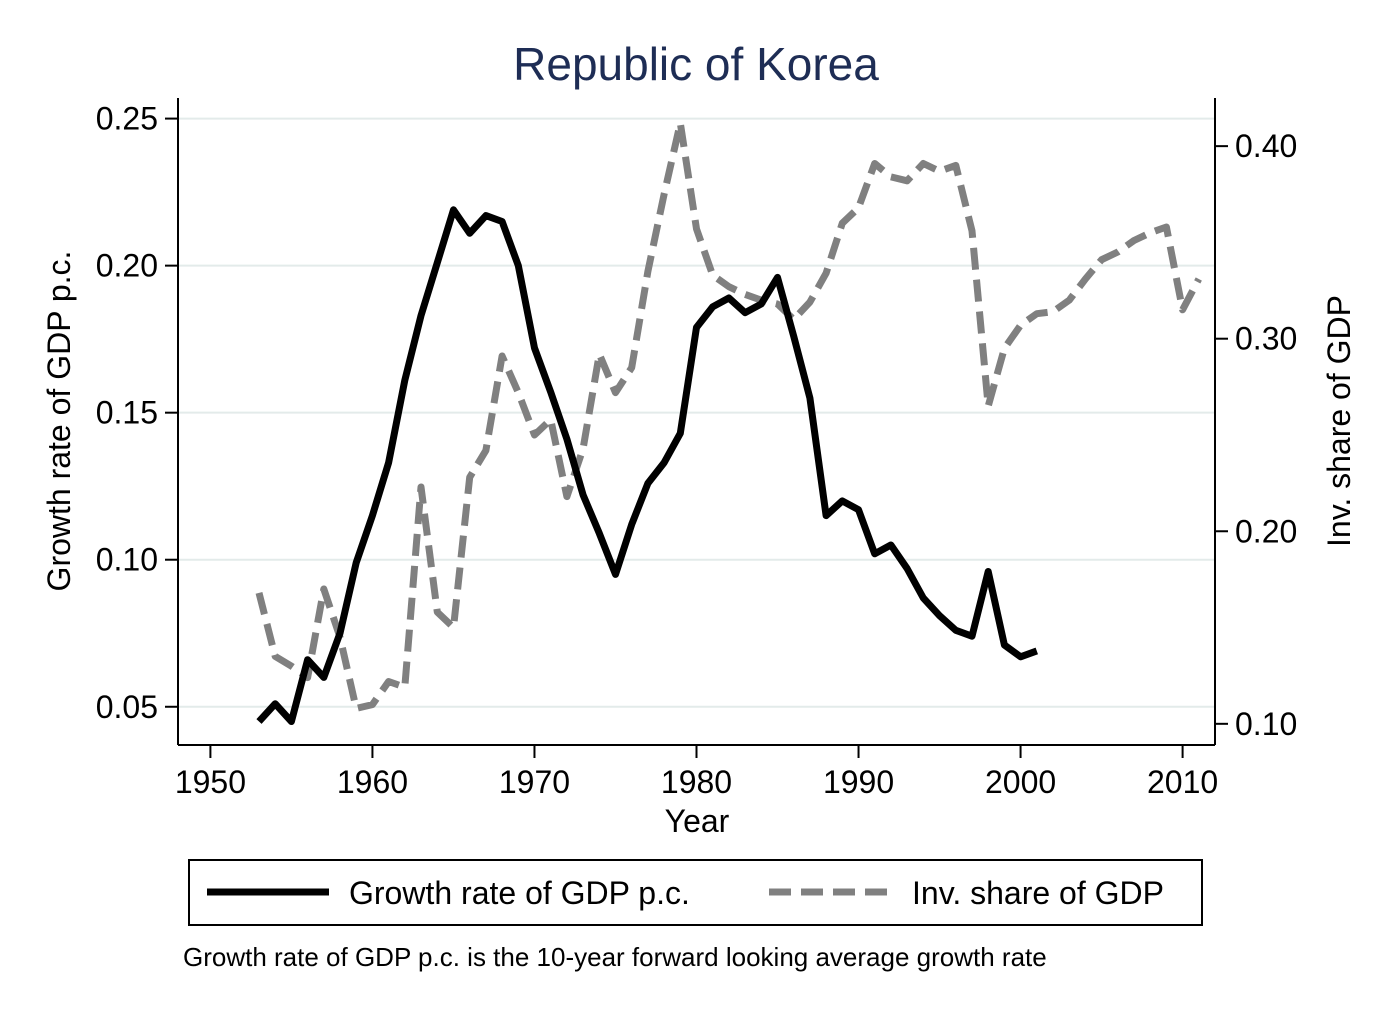 The width and height of the screenshot is (1393, 1014). What do you see at coordinates (1266, 146) in the screenshot?
I see `right-y-tick-label: 0.40` at bounding box center [1266, 146].